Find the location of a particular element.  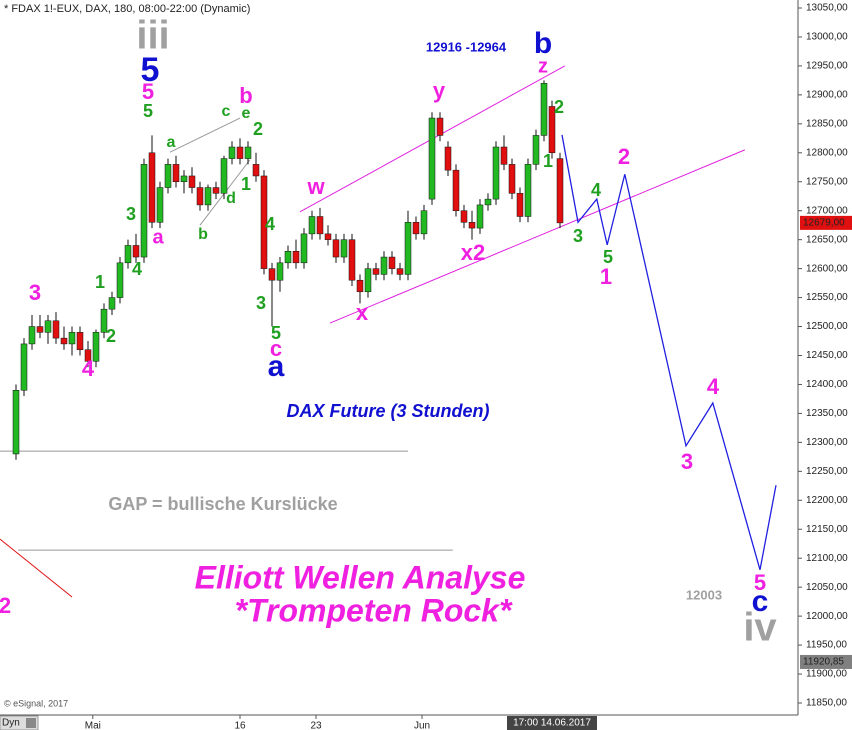

y-tick-label: 12700,00 is located at coordinates (827, 210).